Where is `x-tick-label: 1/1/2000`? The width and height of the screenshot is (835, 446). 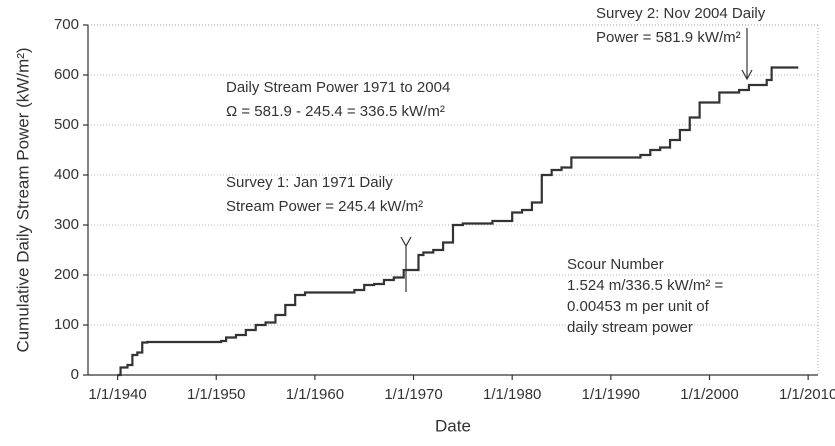
x-tick-label: 1/1/2000 is located at coordinates (709, 394).